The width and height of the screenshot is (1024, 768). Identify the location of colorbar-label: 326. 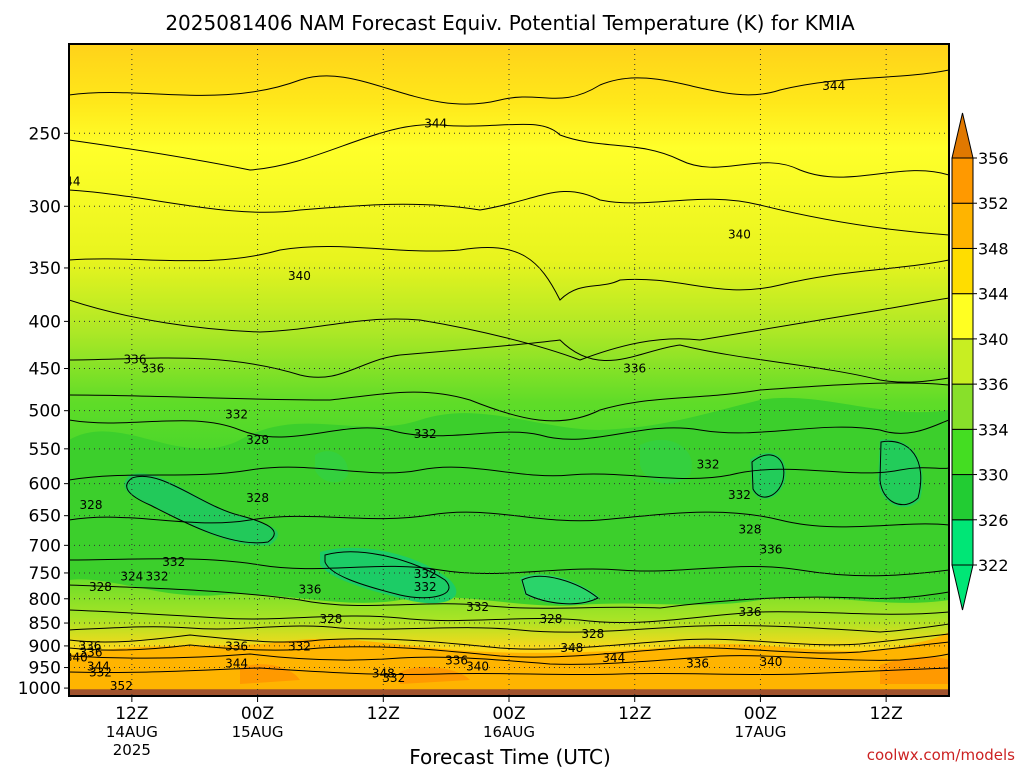
(993, 520).